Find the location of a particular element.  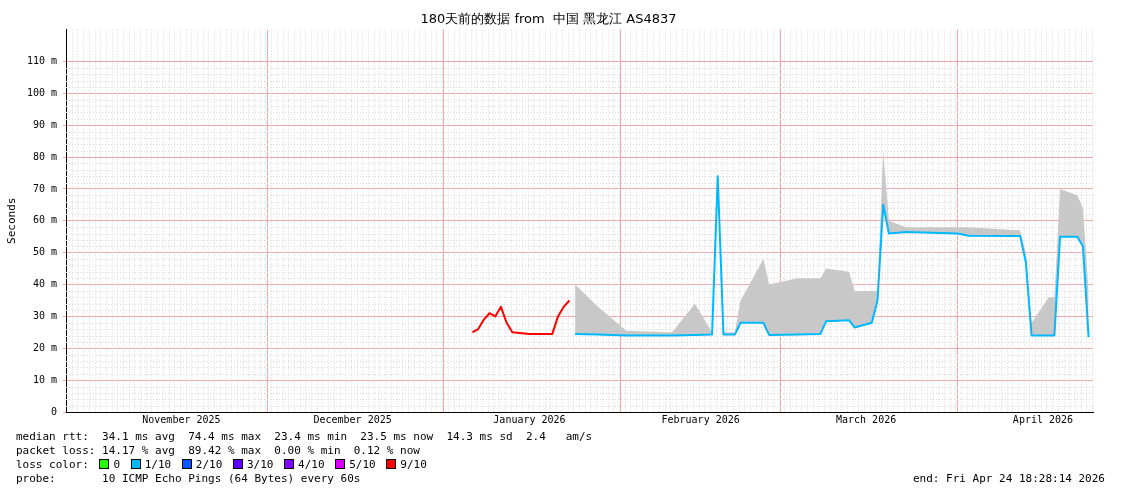

y-tick-label: 50 m is located at coordinates (44, 252).